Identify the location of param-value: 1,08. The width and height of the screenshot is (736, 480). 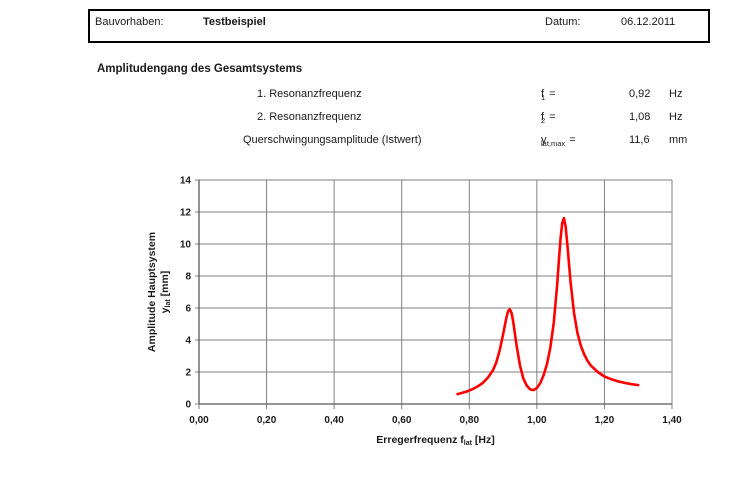
(640, 117).